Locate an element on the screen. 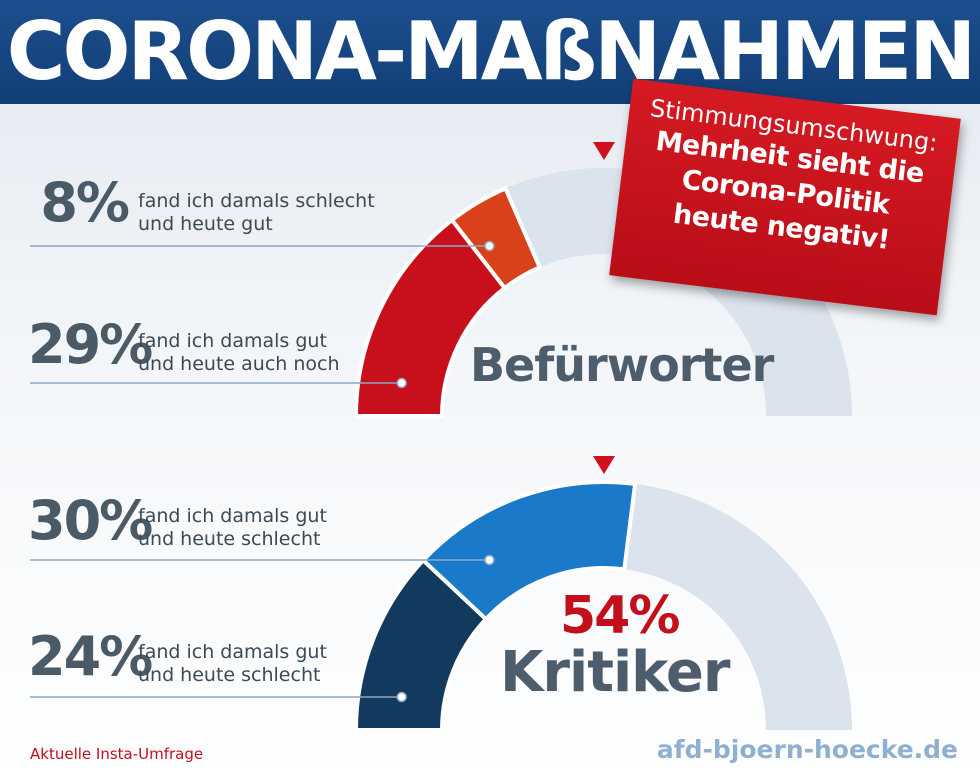  gauge-label-befuerworter: Befürworter is located at coordinates (622, 365).